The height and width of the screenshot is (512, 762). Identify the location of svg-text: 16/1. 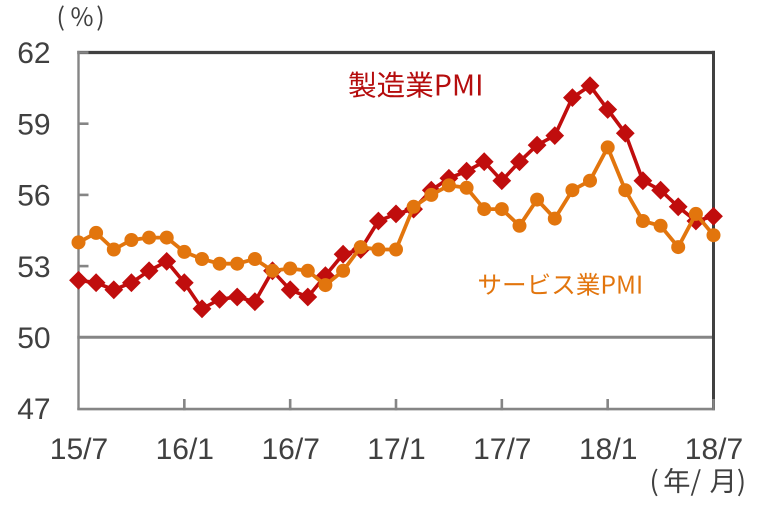
(185, 449).